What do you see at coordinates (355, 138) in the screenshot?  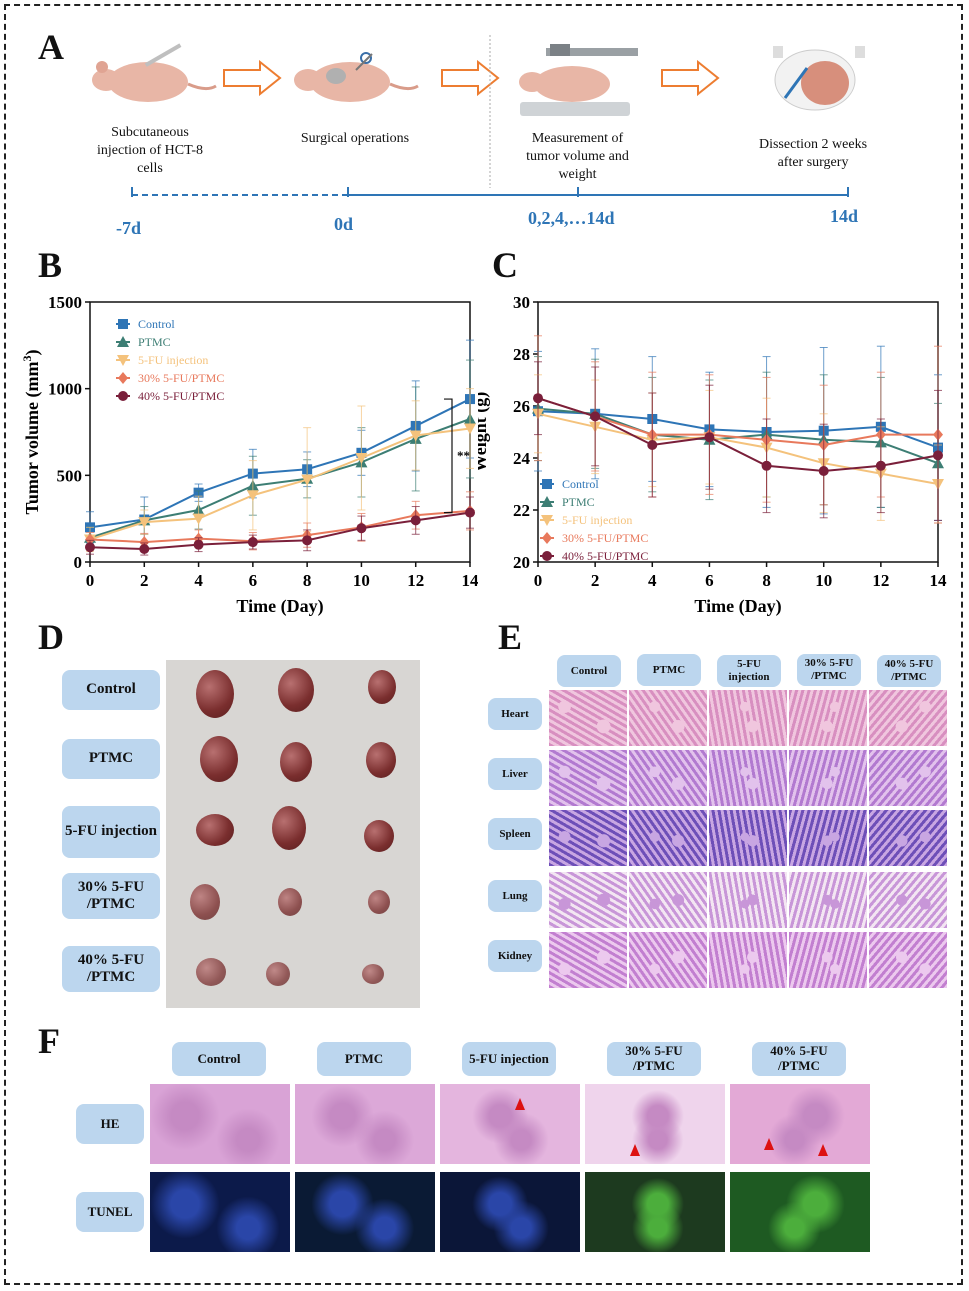 I see `step-text-surgery: Surgical operations` at bounding box center [355, 138].